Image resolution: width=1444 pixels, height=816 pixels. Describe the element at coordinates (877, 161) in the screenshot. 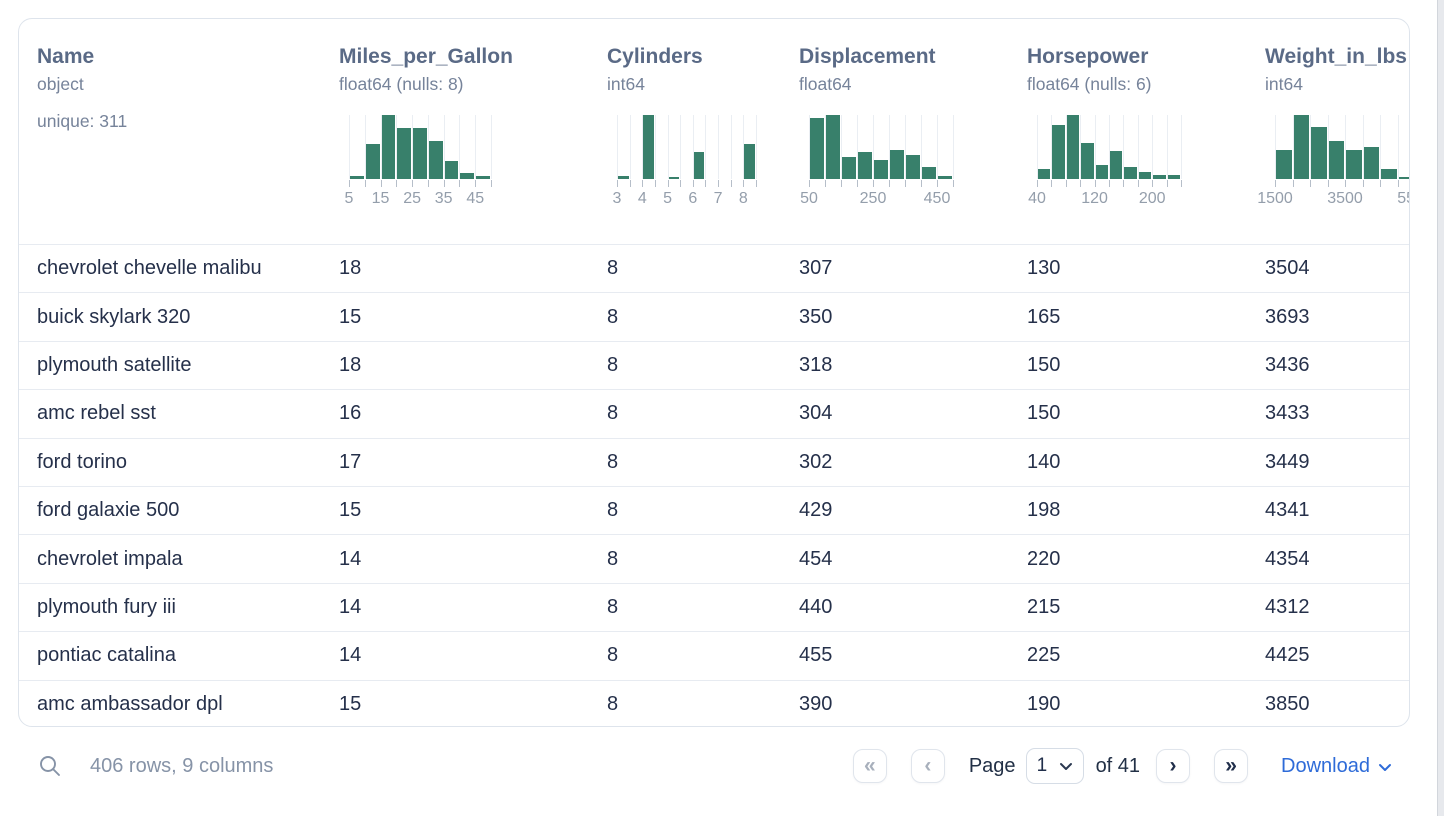

I see `column-histogram: 50 250 450` at that location.